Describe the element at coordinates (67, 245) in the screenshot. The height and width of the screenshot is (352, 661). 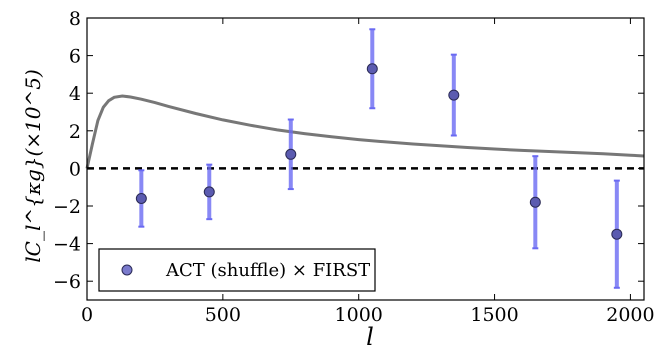
I see `y-tick-label: −4` at that location.